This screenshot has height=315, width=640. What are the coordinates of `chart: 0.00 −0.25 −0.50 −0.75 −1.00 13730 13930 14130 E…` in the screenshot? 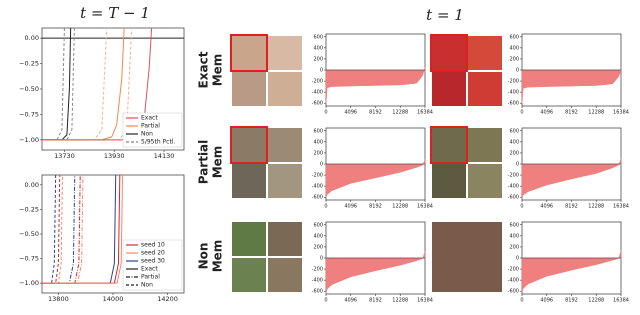 It's located at (102, 93).